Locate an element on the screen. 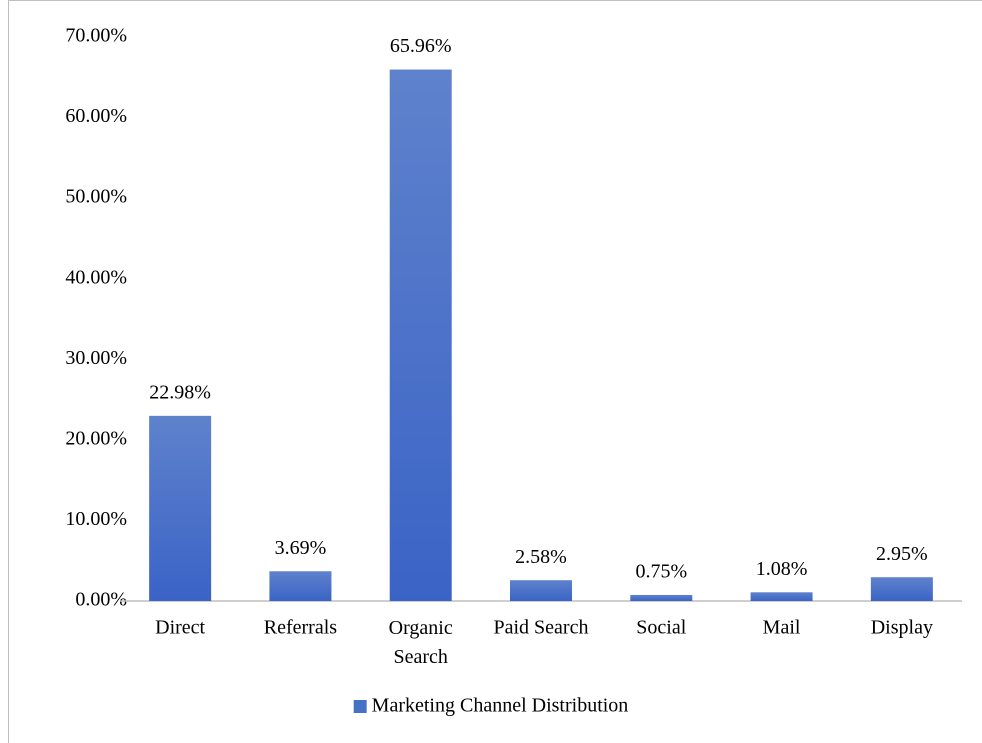  x-tick-label: Mail is located at coordinates (782, 628).